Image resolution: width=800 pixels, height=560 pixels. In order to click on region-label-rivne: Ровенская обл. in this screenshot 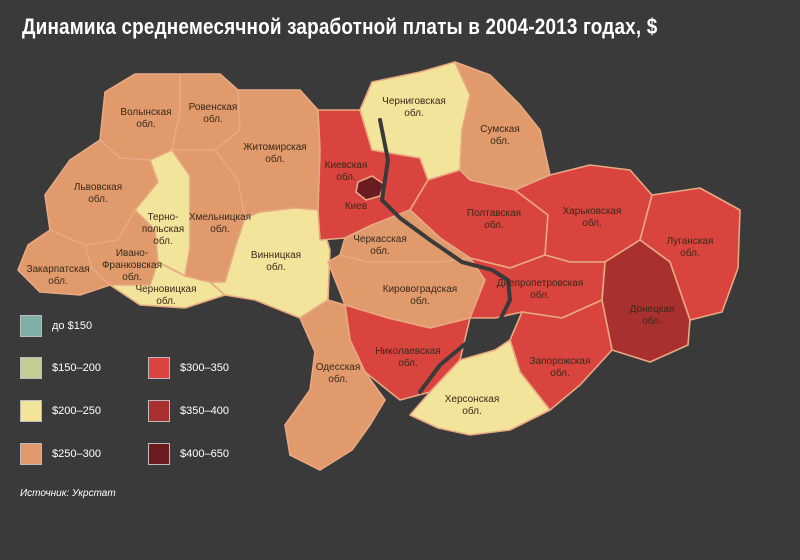, I will do `click(213, 113)`.